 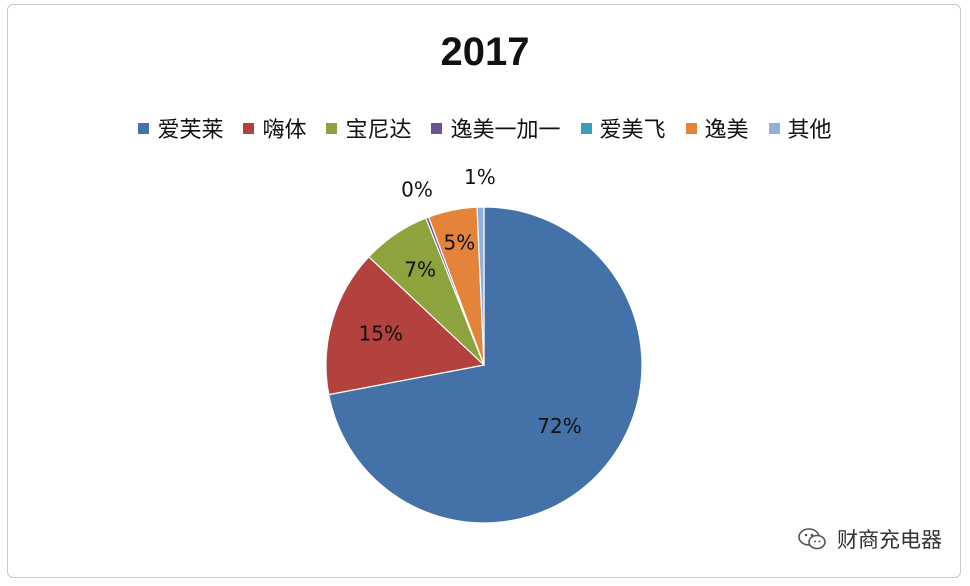 I want to click on watermark: 财商充电器, so click(x=869, y=539).